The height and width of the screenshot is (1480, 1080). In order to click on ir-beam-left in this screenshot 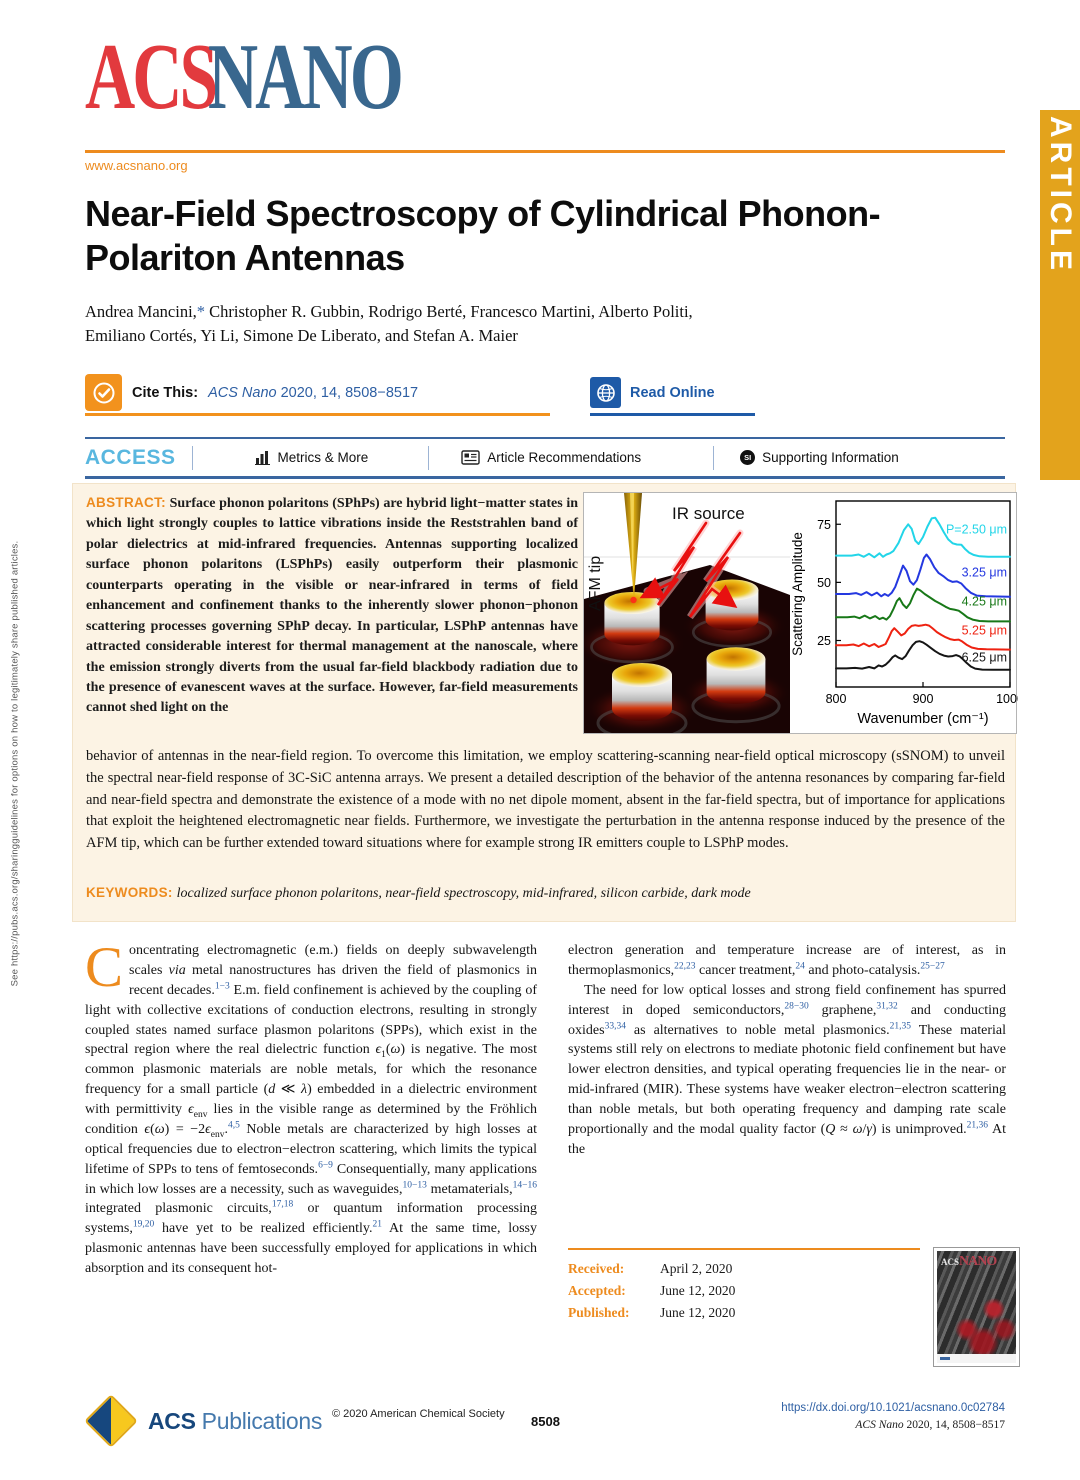, I will do `click(673, 563)`.